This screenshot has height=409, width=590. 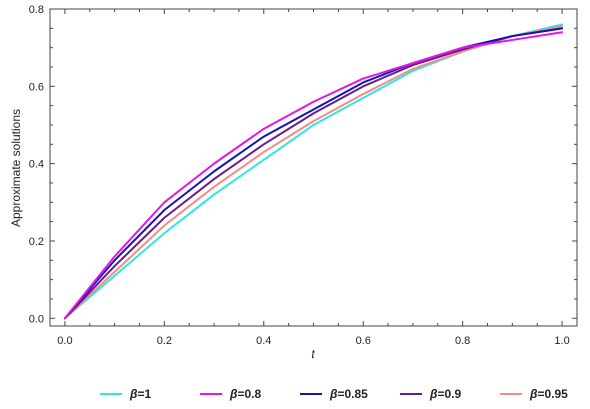 I want to click on legend-label: β=0.9, so click(x=445, y=394).